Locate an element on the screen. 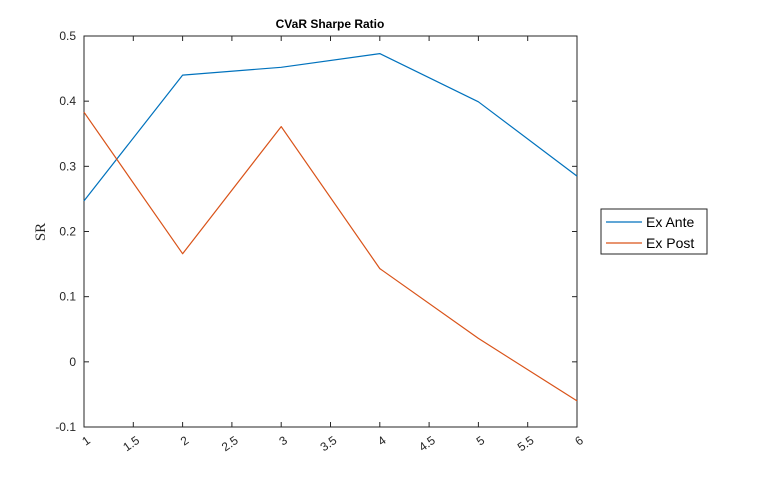 The image size is (768, 480). x-tick-label: 3.5 is located at coordinates (329, 443).